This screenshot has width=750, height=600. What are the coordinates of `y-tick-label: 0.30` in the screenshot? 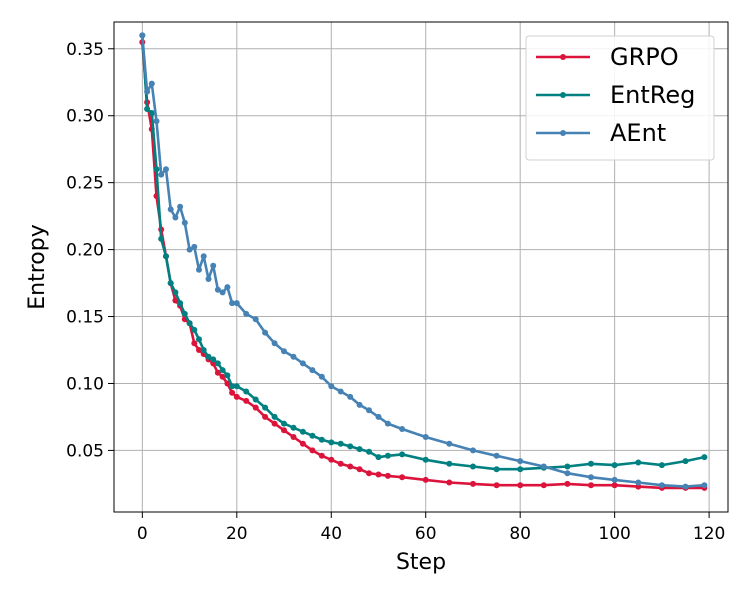 It's located at (85, 117).